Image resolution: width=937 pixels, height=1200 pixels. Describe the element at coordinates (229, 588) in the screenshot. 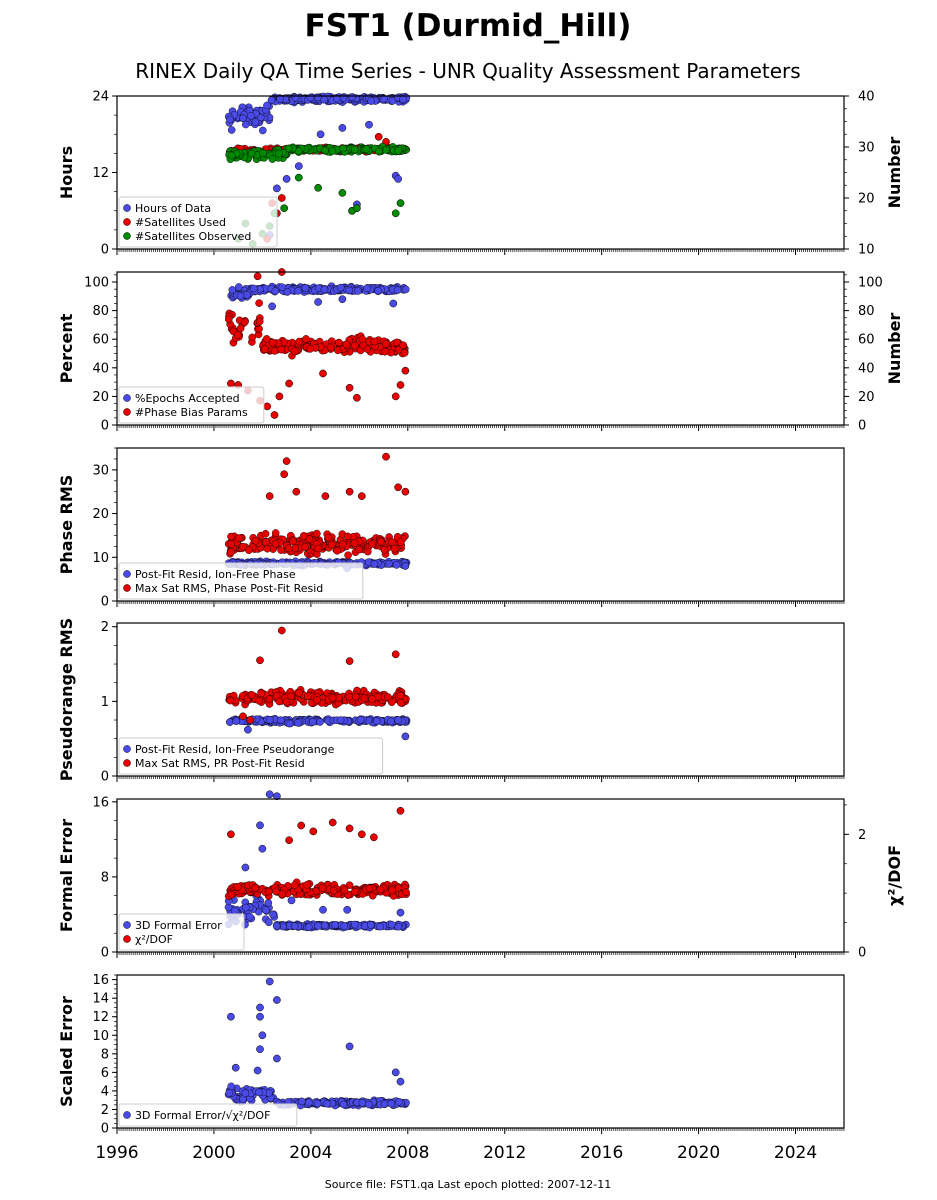

I see `legend-entry: Max Sat RMS, Phase Post-Fit Resid` at that location.